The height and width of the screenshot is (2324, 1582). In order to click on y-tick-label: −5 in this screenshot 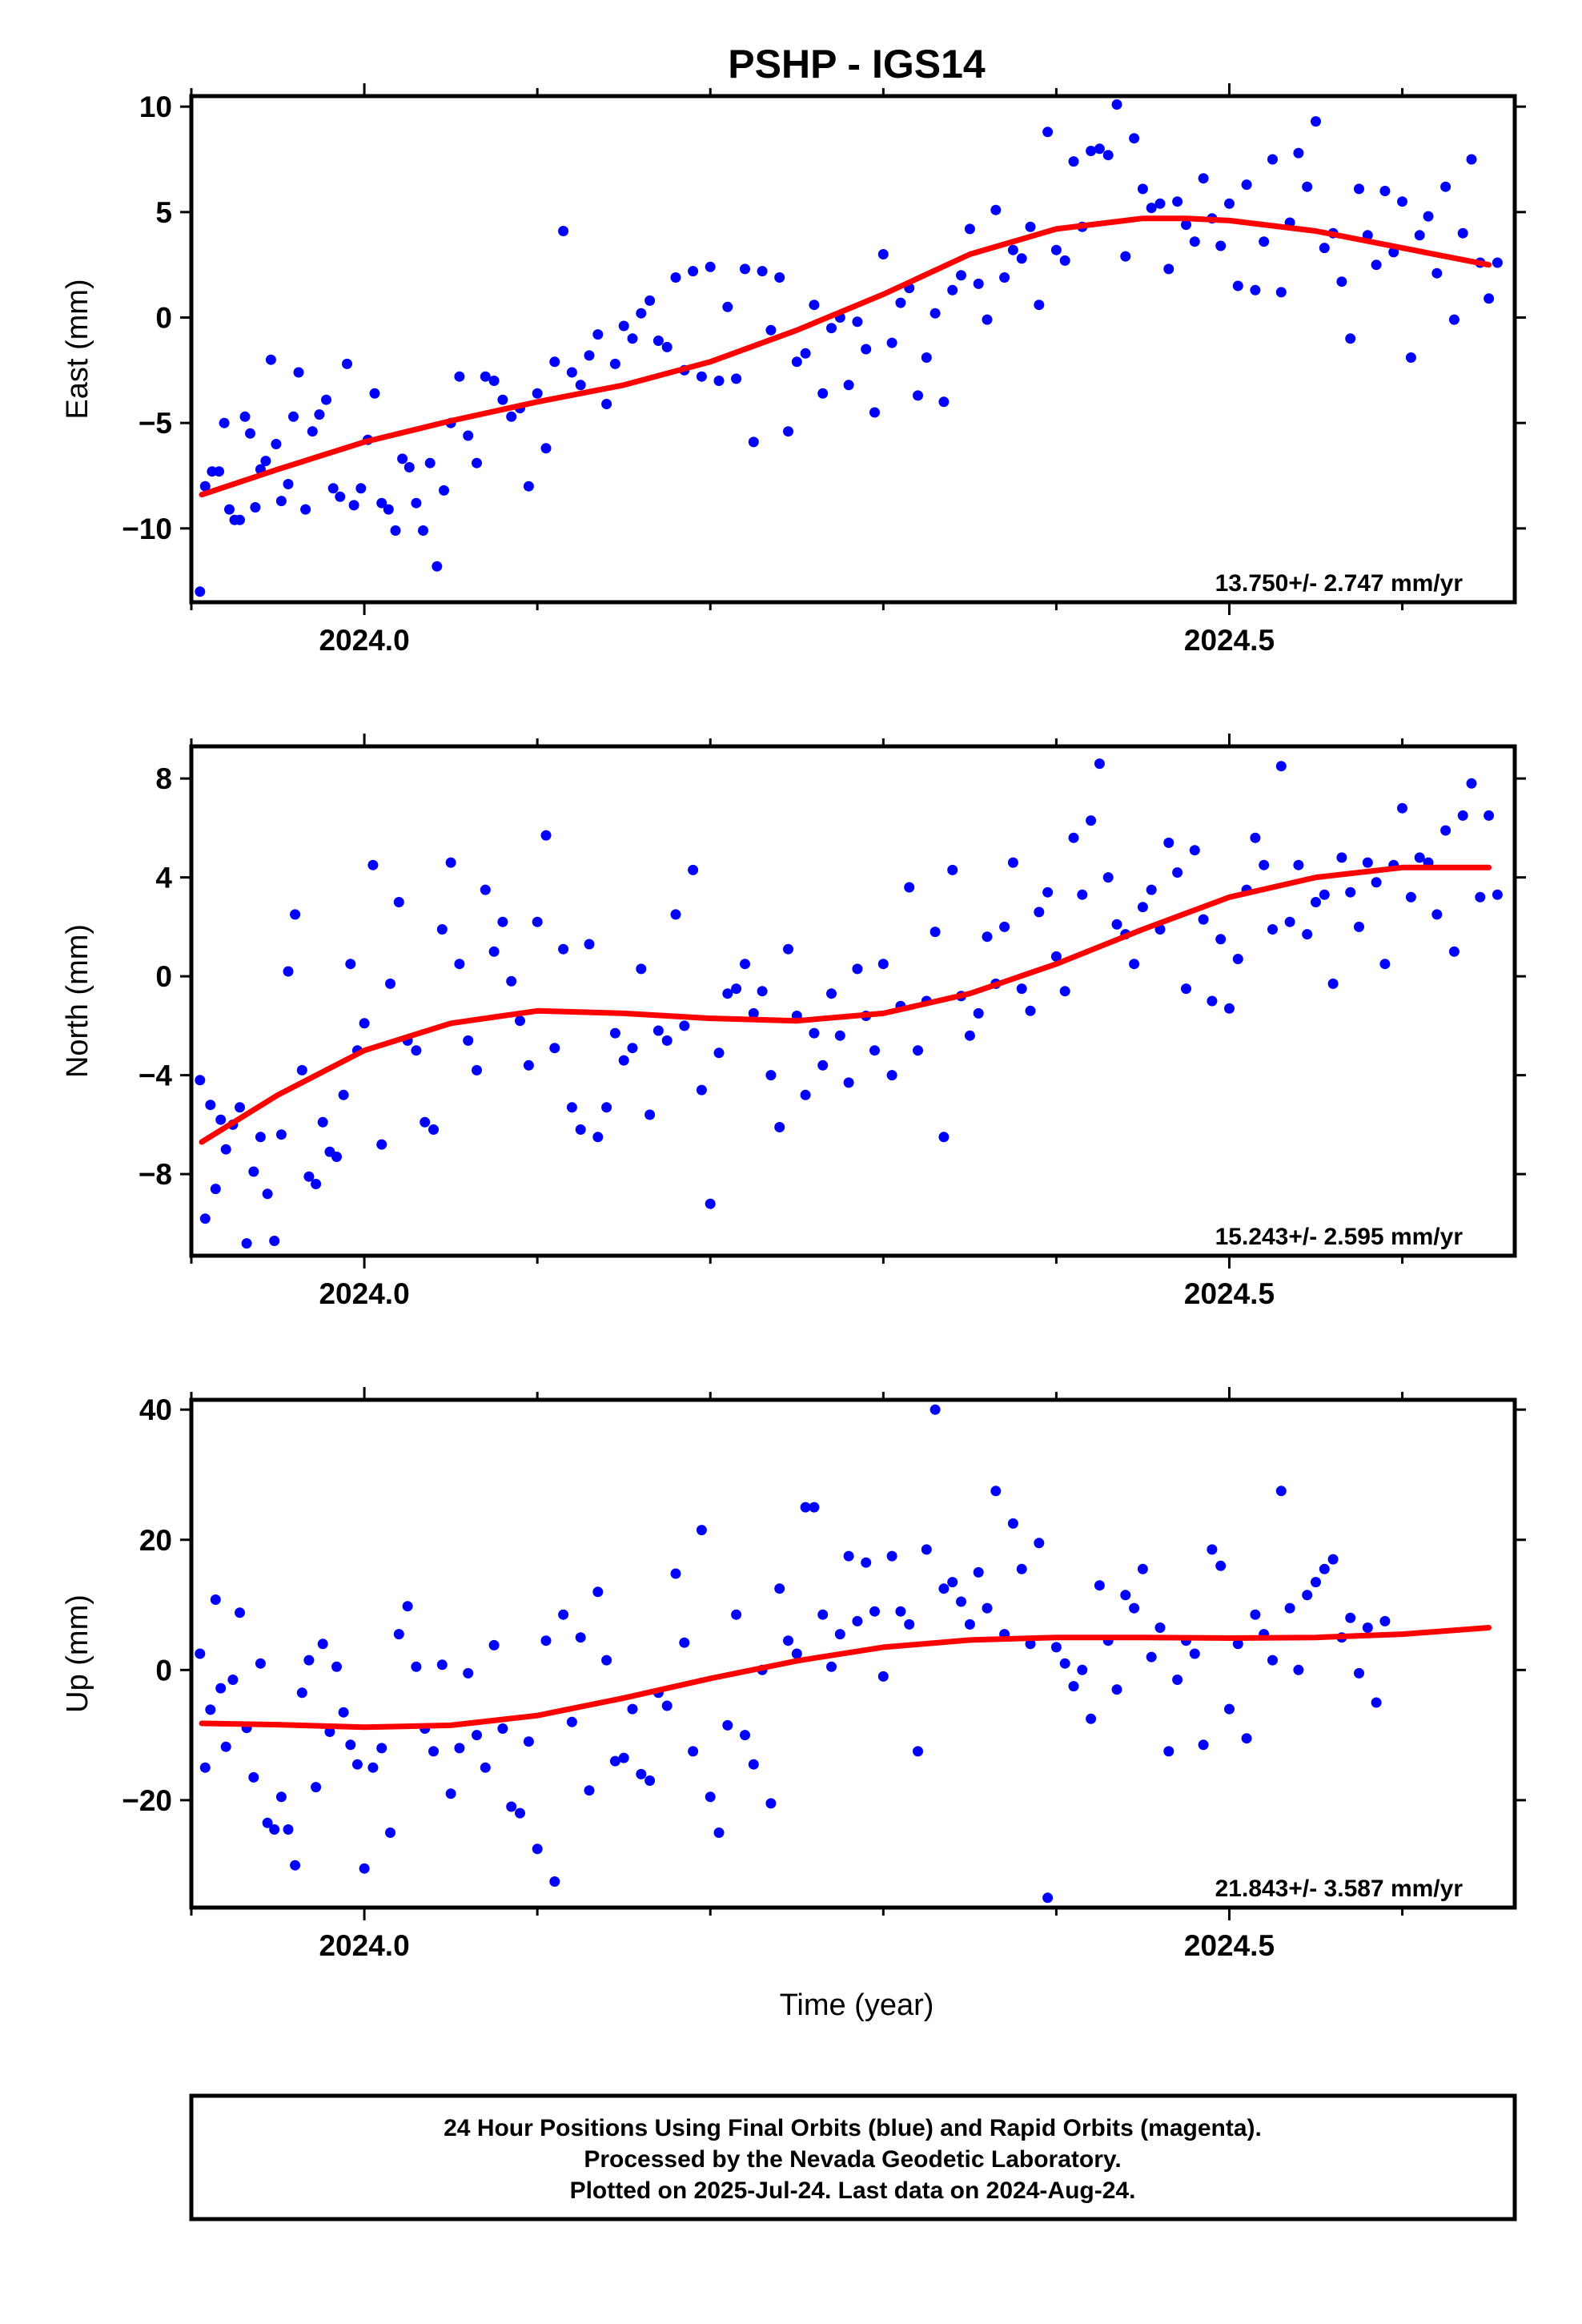, I will do `click(155, 423)`.